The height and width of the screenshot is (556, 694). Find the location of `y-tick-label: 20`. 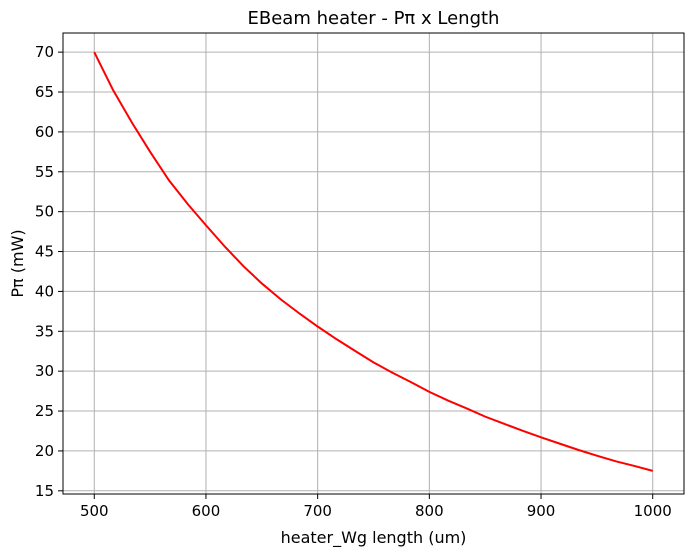

y-tick-label: 20 is located at coordinates (44, 451).